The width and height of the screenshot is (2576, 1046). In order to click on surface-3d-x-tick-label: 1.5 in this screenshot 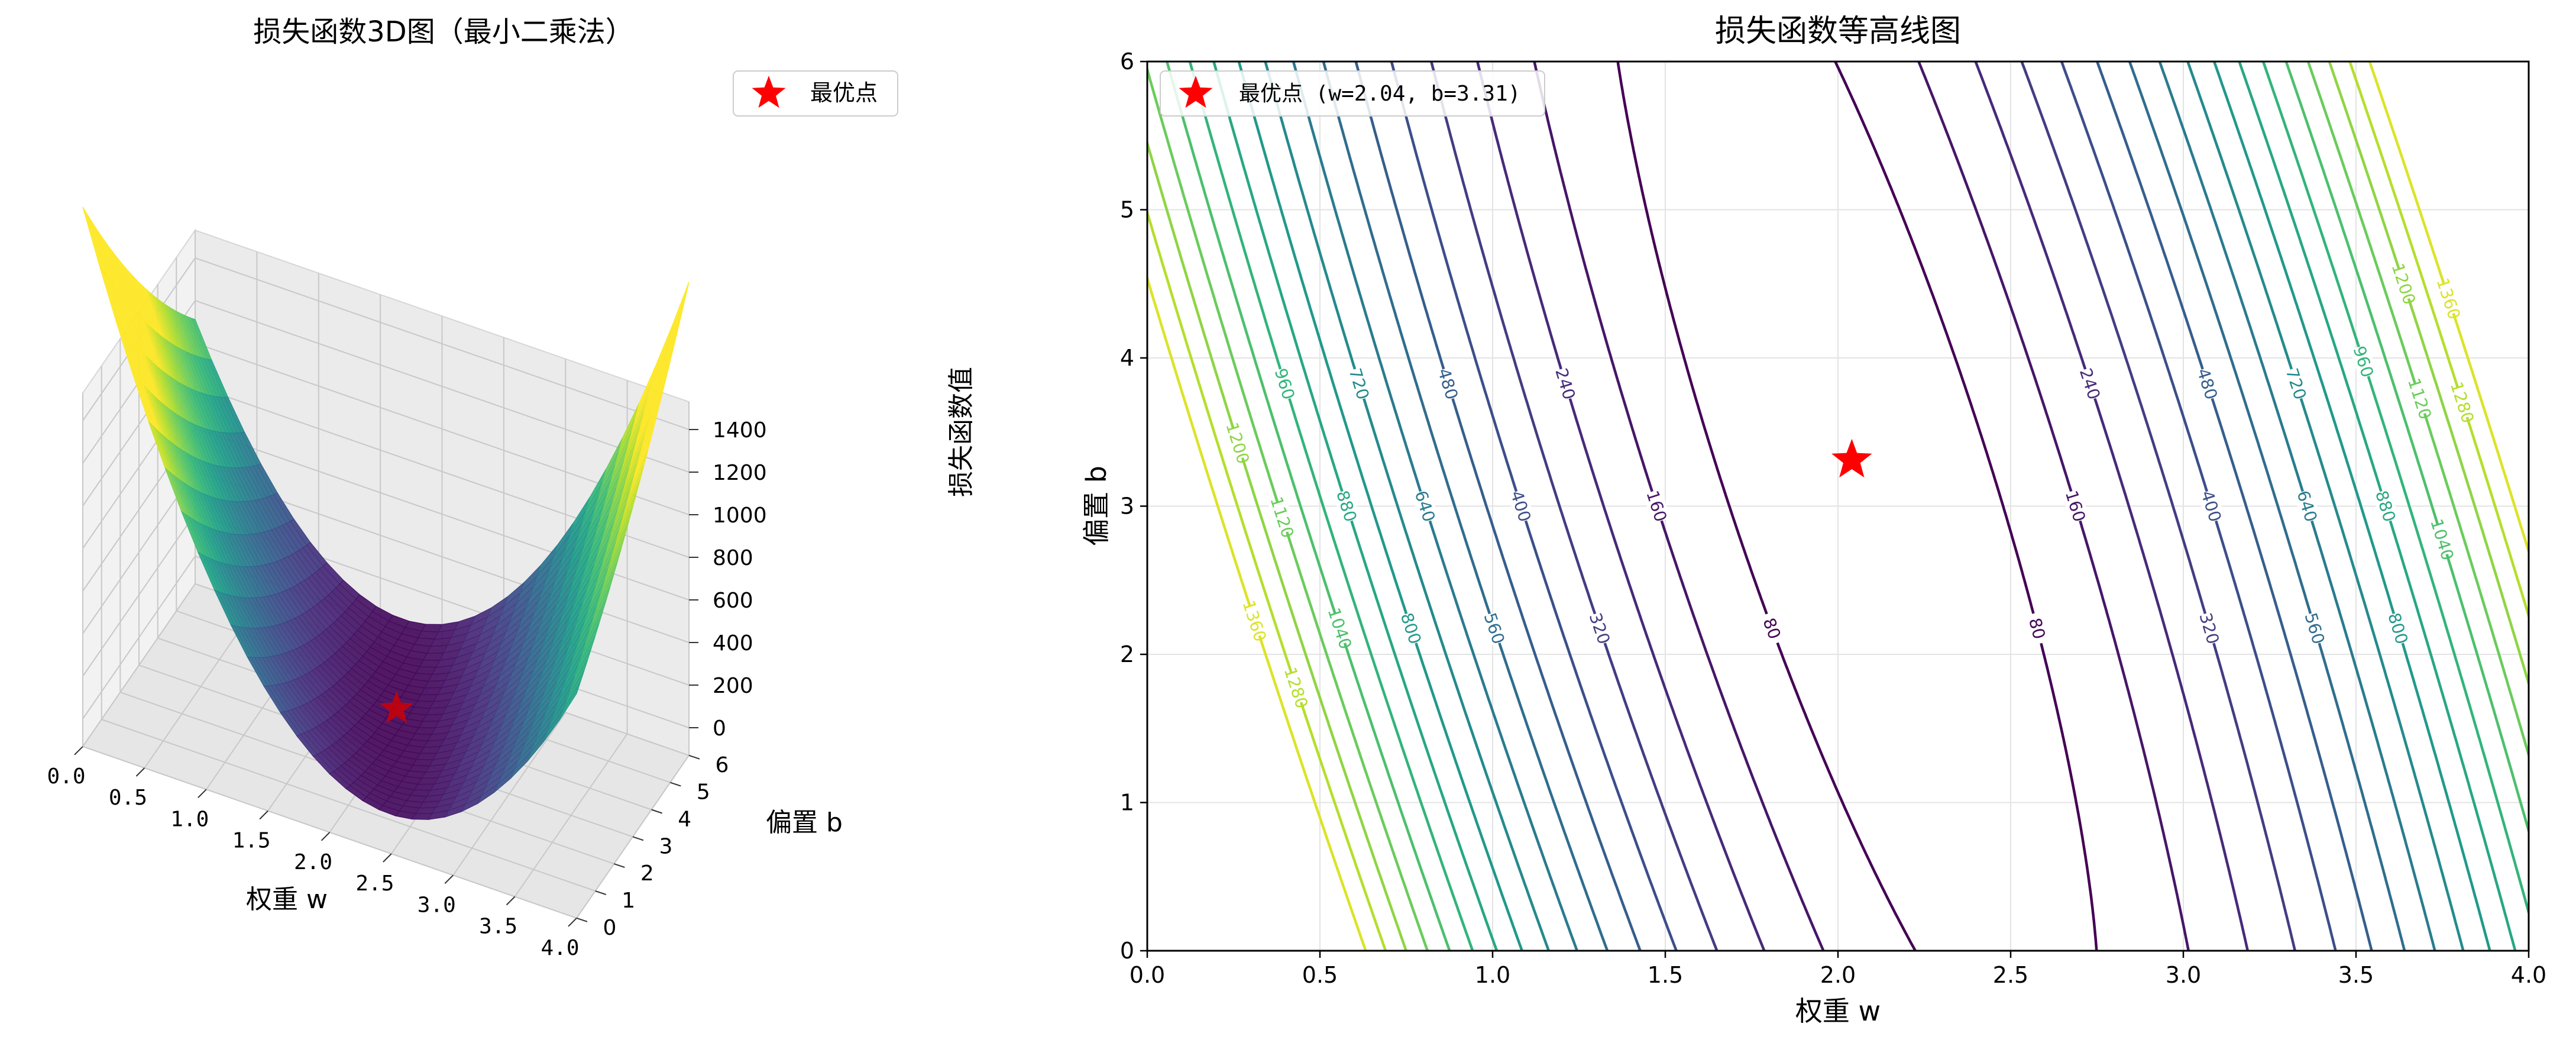, I will do `click(252, 841)`.